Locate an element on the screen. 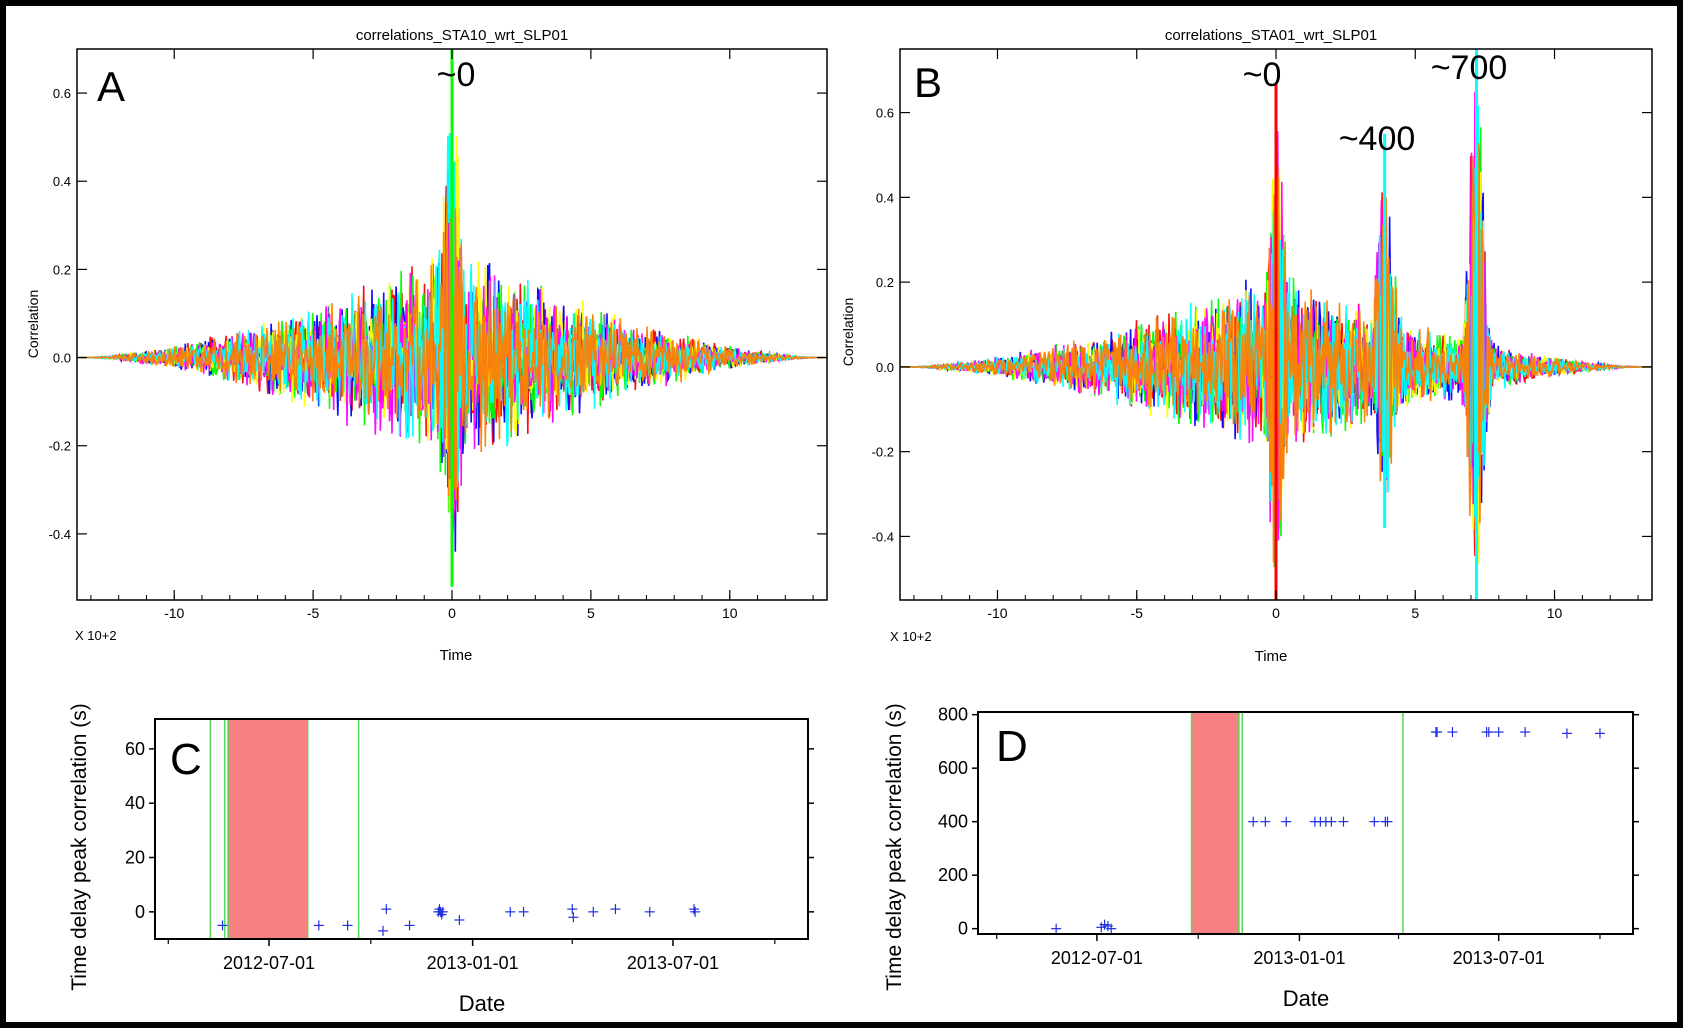 The height and width of the screenshot is (1028, 1683). panel-b-xlabel: Time is located at coordinates (1271, 656).